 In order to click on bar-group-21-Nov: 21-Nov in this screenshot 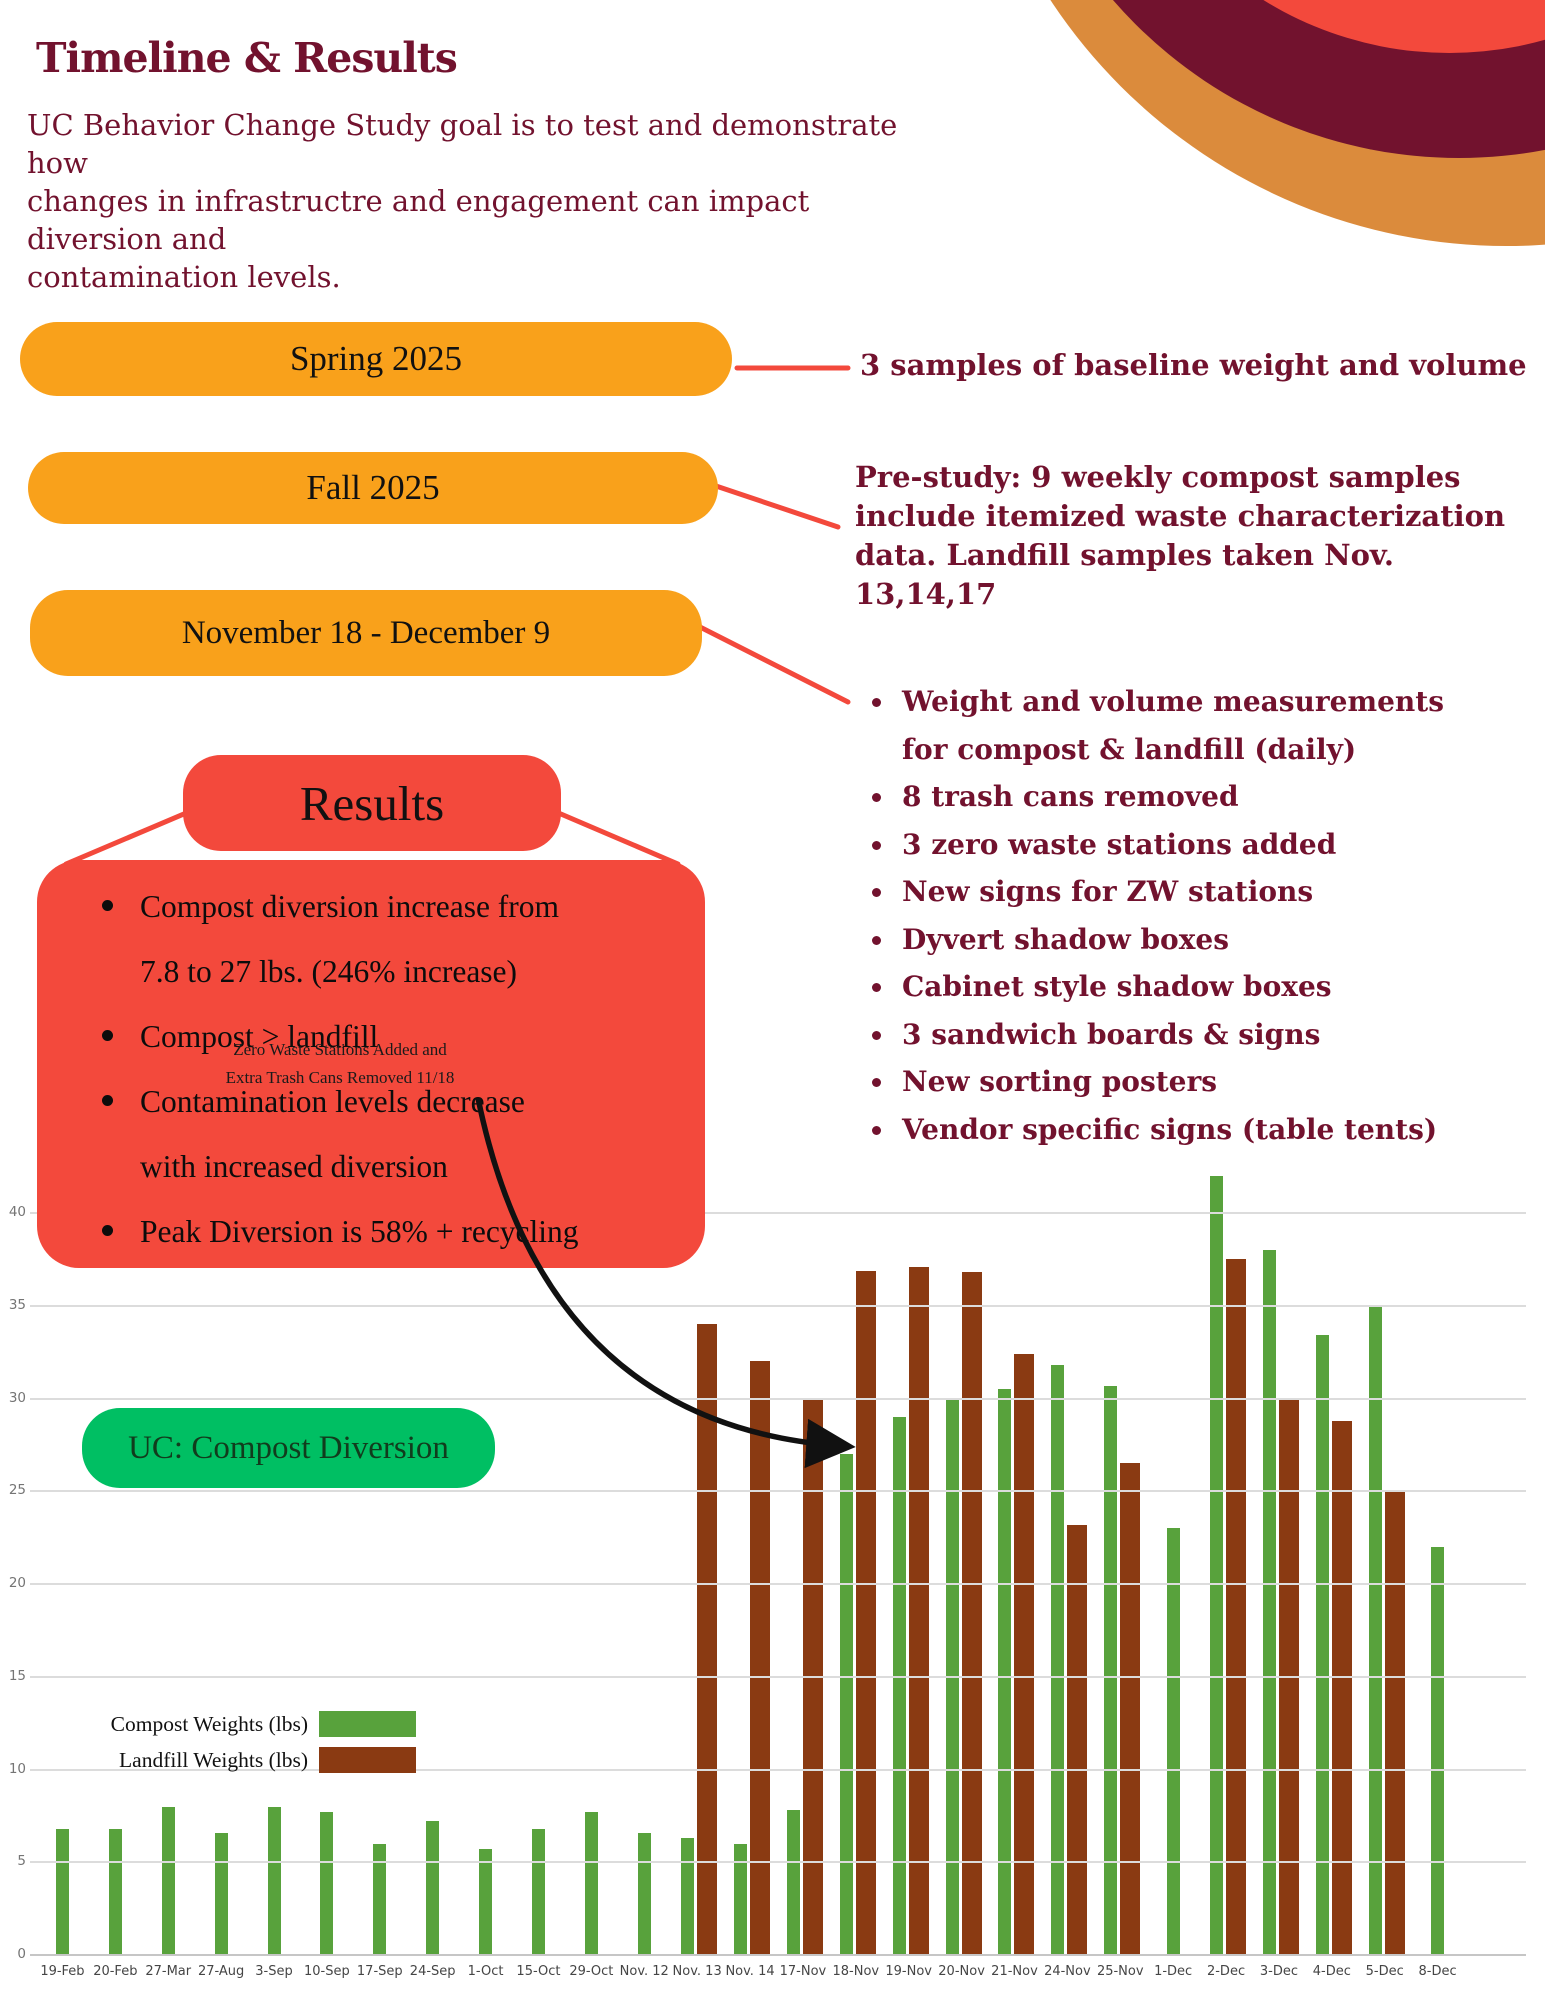, I will do `click(1014, 1539)`.